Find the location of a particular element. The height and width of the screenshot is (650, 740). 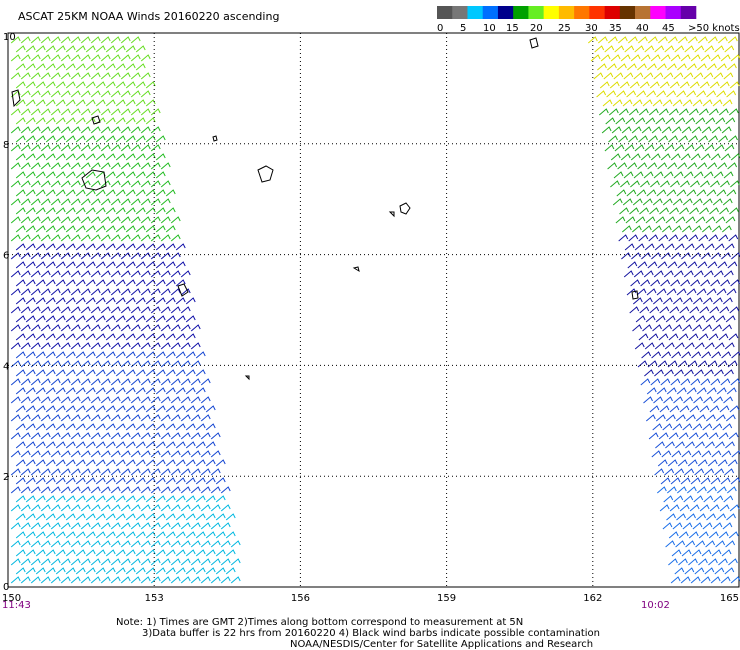

legend-label: 30 is located at coordinates (591, 28).